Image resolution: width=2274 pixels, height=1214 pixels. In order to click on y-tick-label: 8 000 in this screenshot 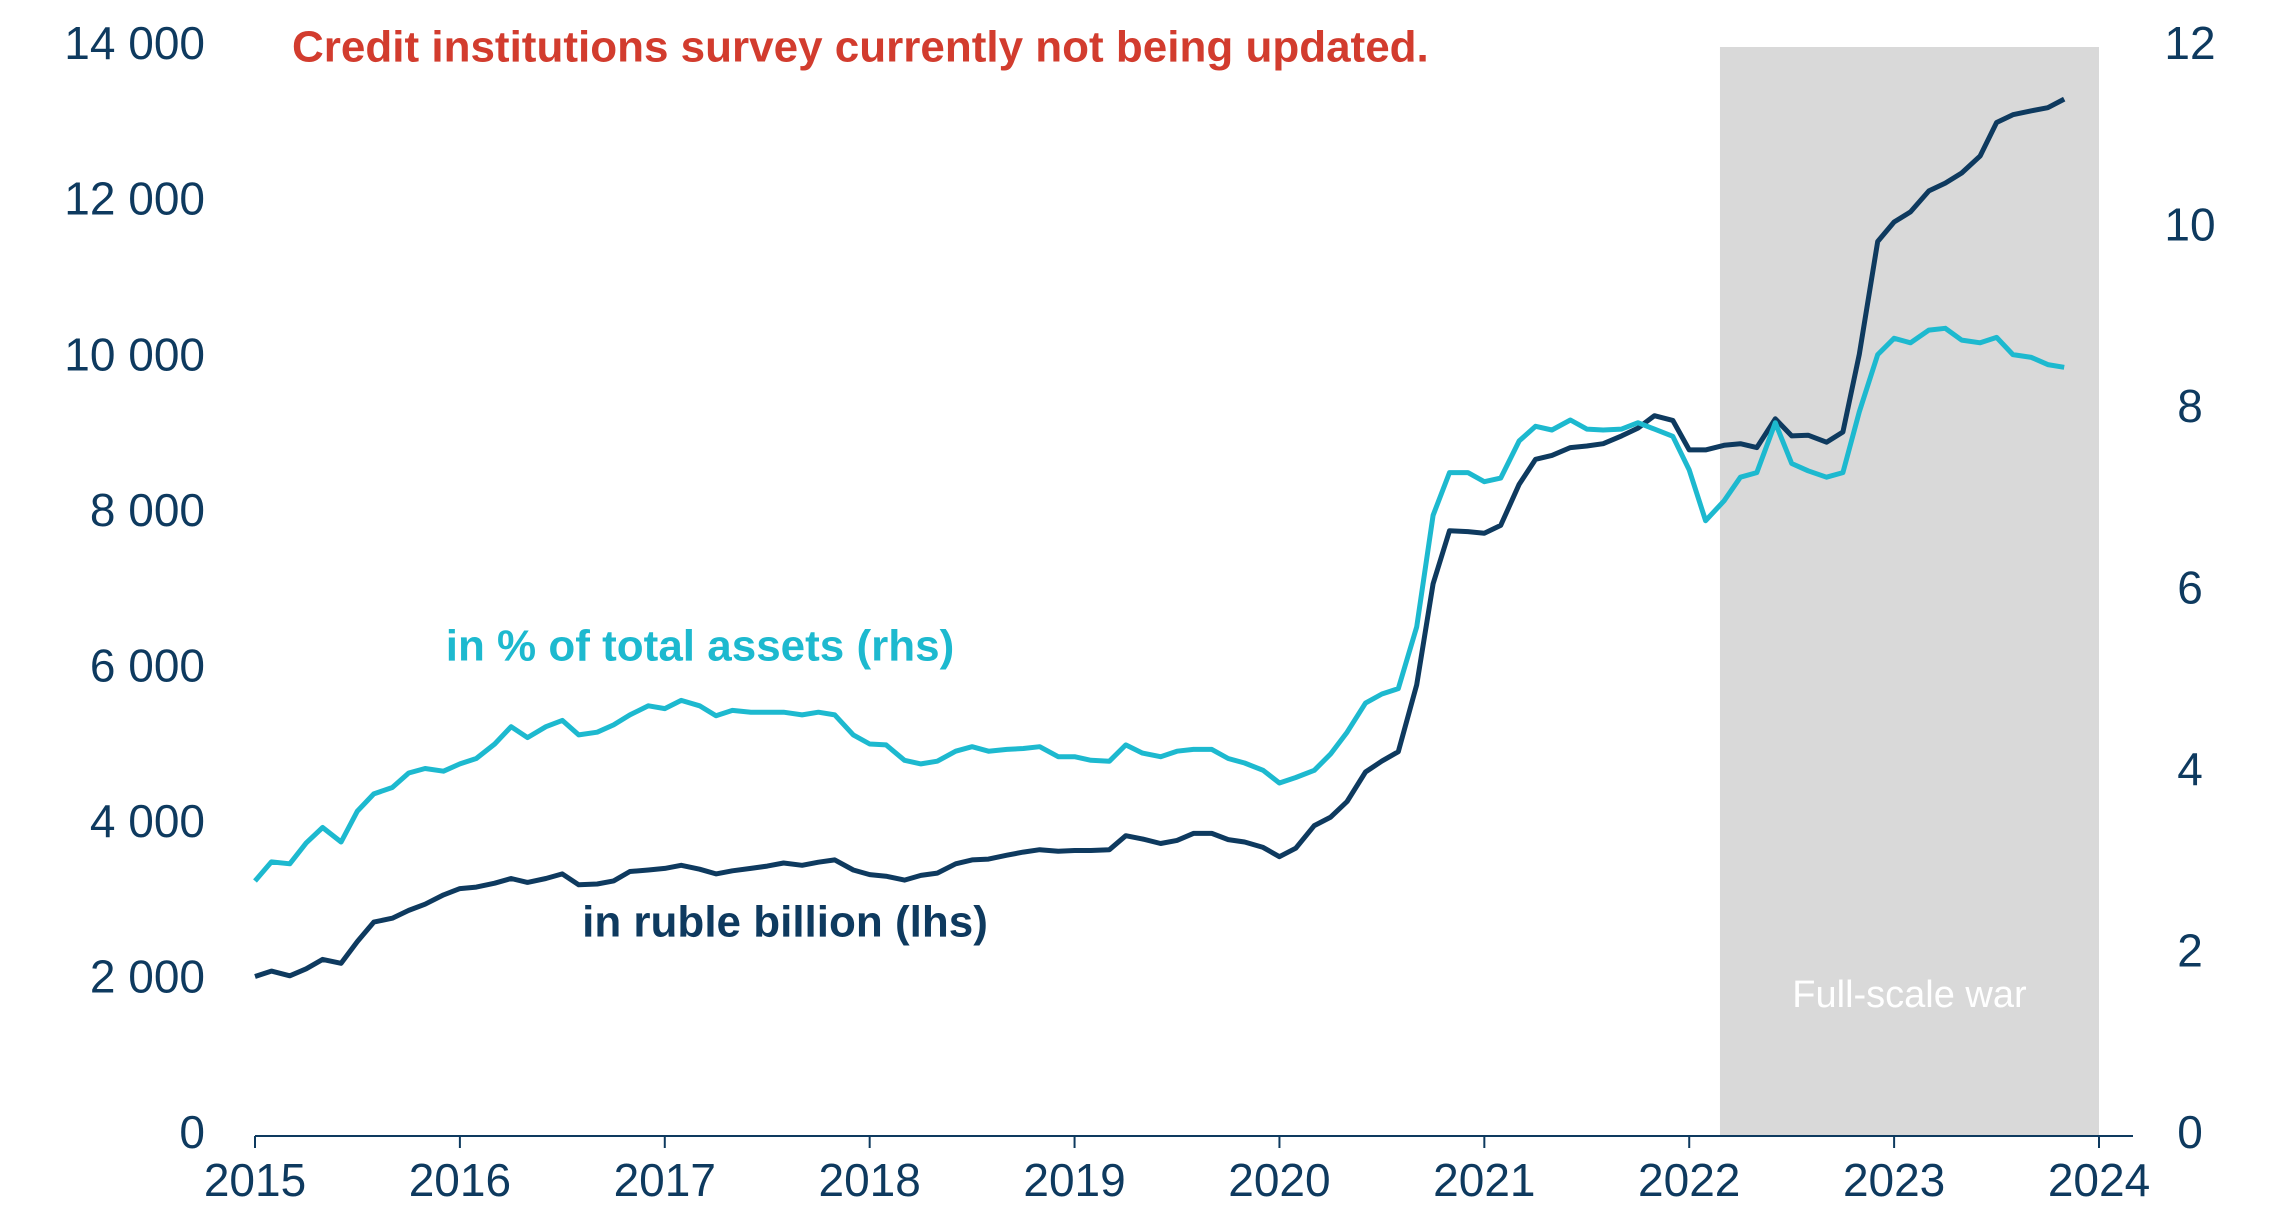, I will do `click(147, 510)`.